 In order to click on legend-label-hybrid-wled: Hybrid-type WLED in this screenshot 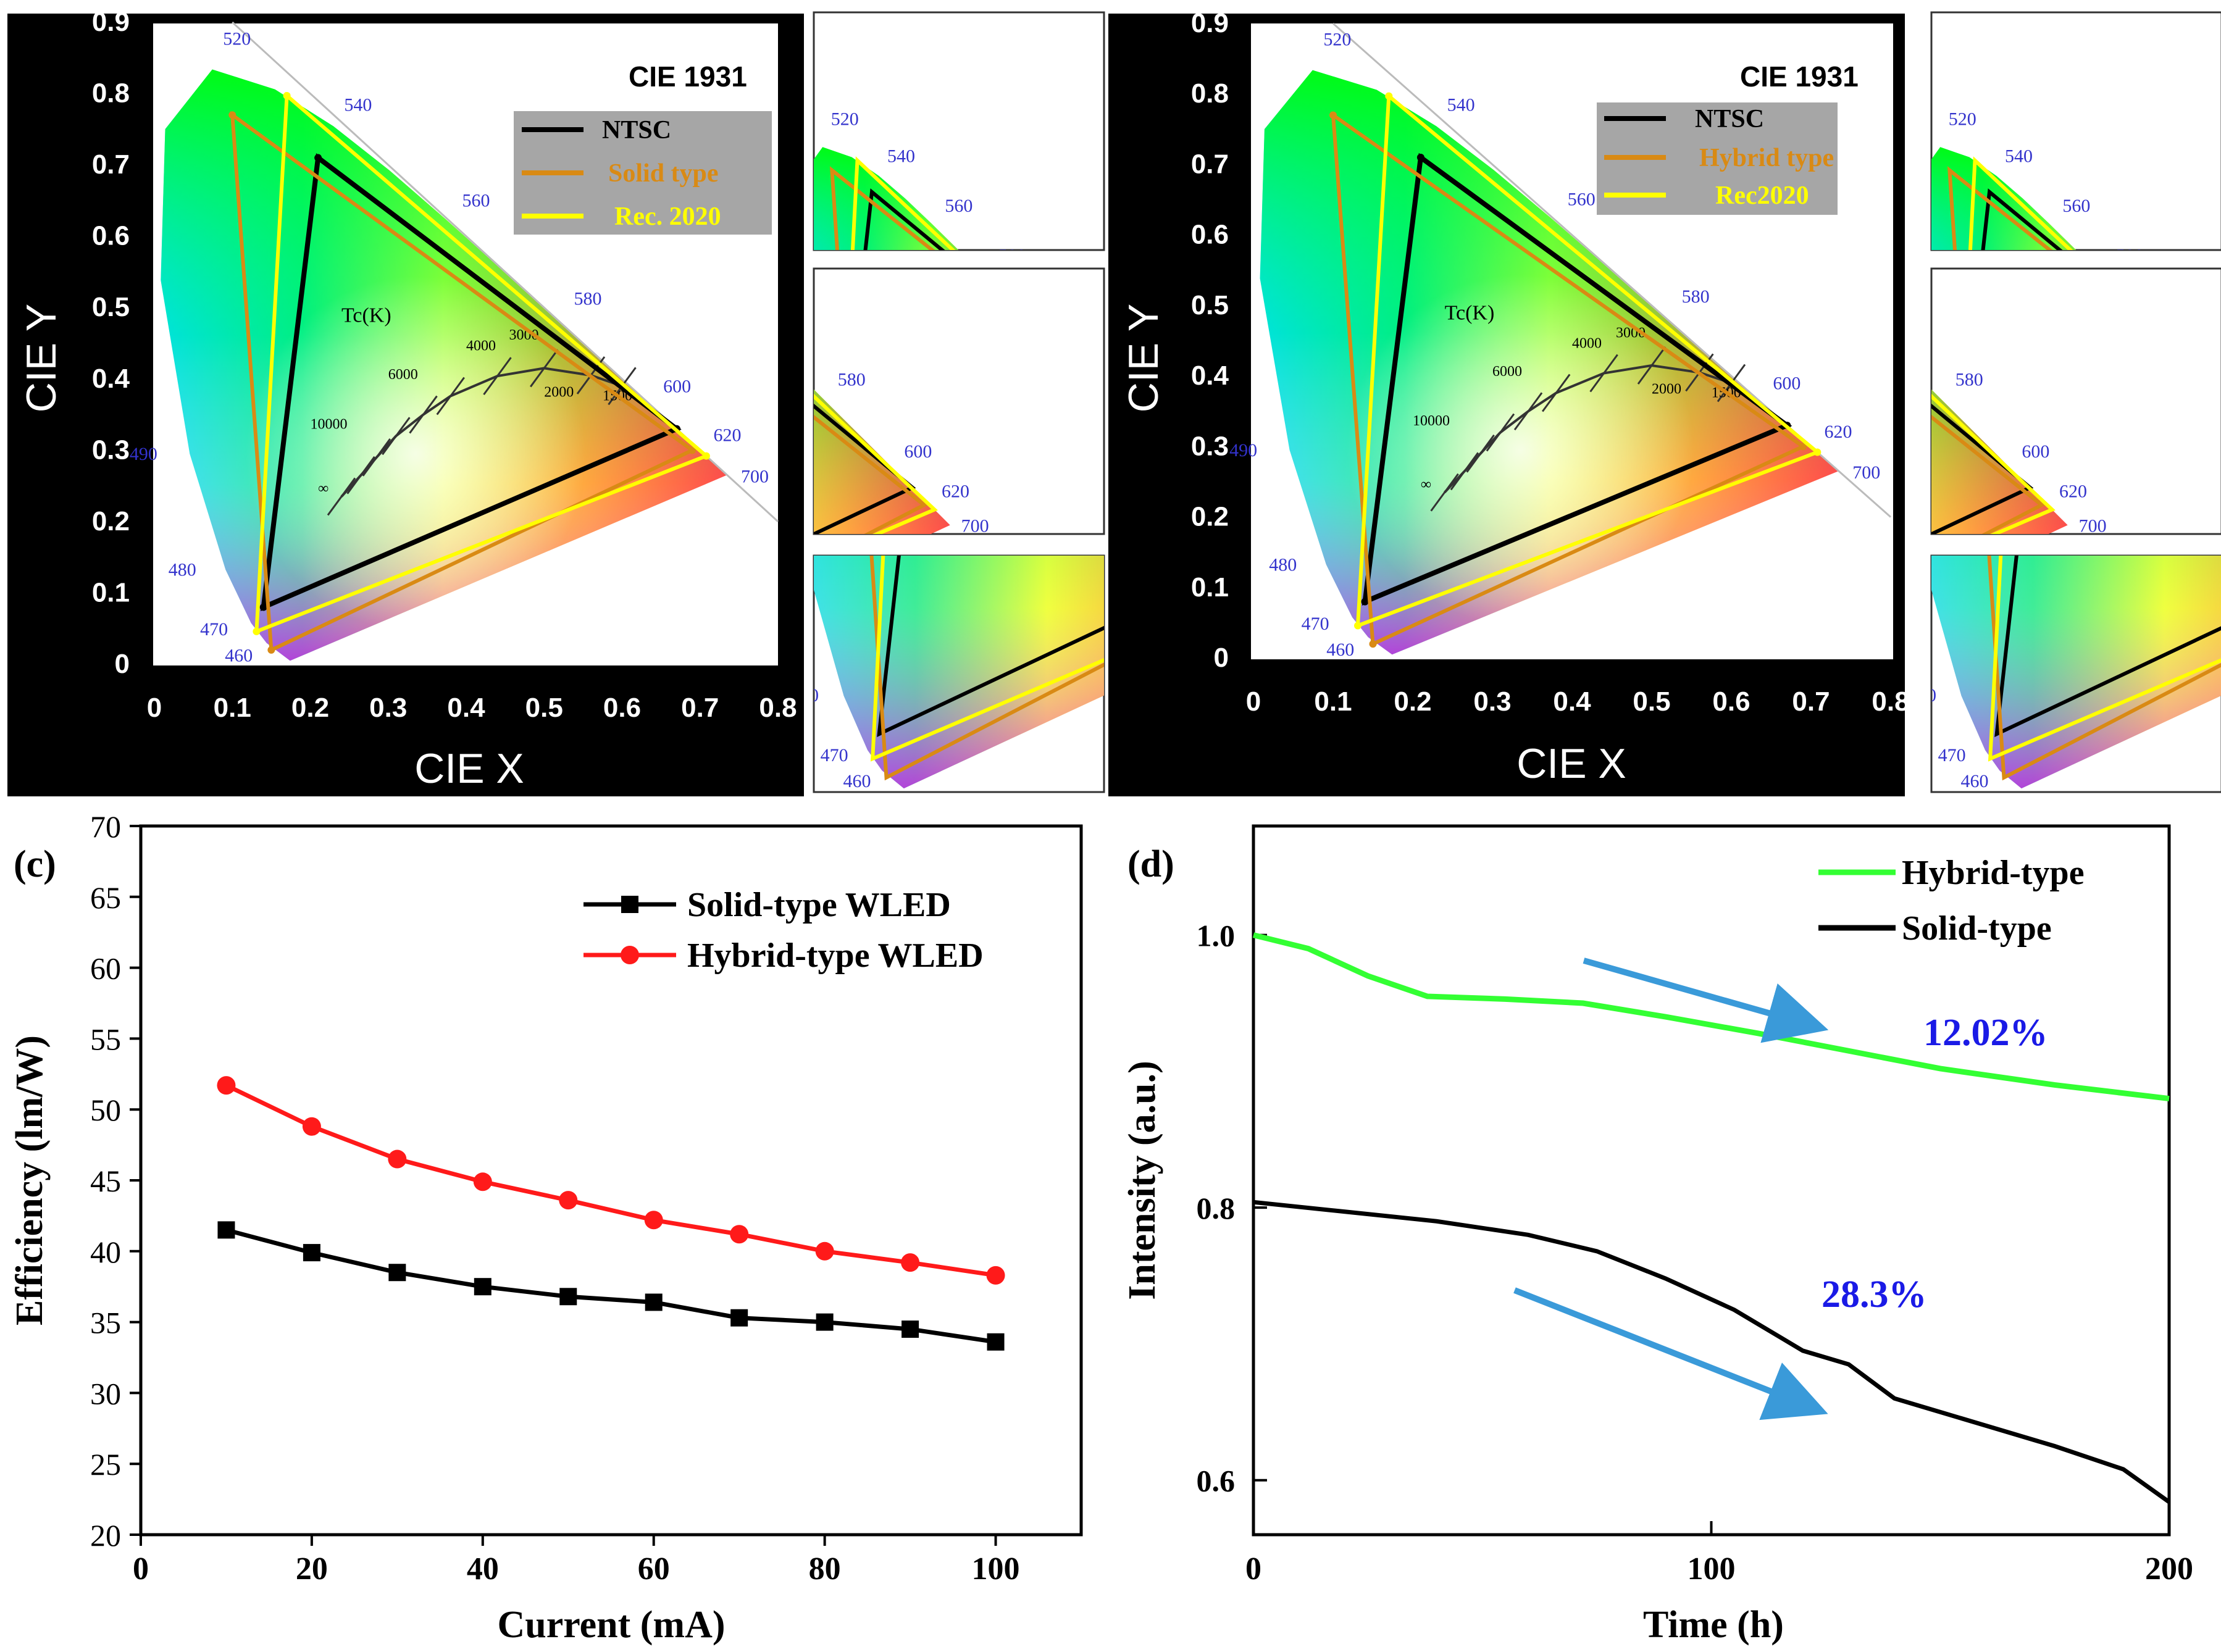, I will do `click(835, 956)`.